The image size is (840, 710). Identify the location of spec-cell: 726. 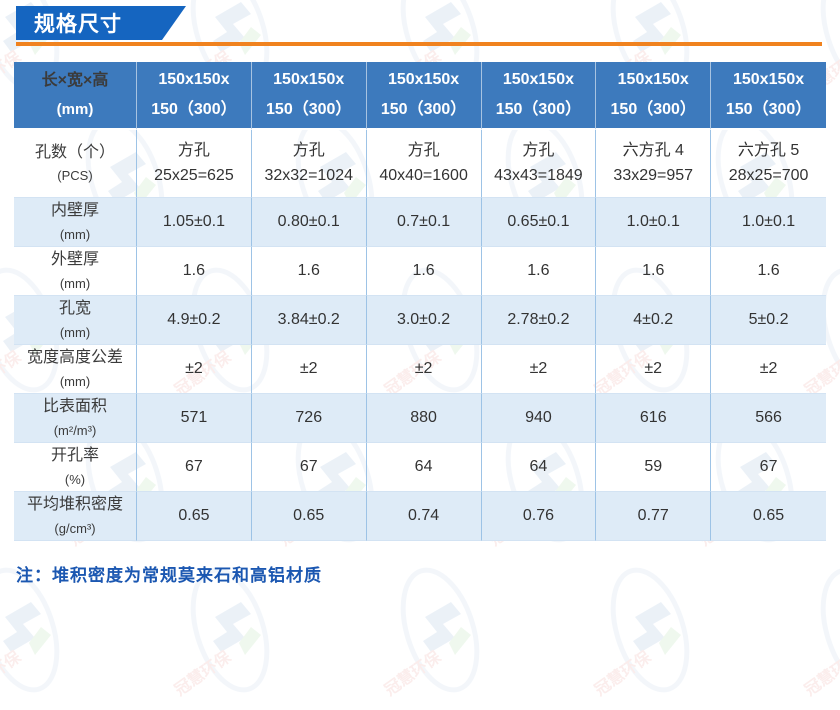
(309, 418).